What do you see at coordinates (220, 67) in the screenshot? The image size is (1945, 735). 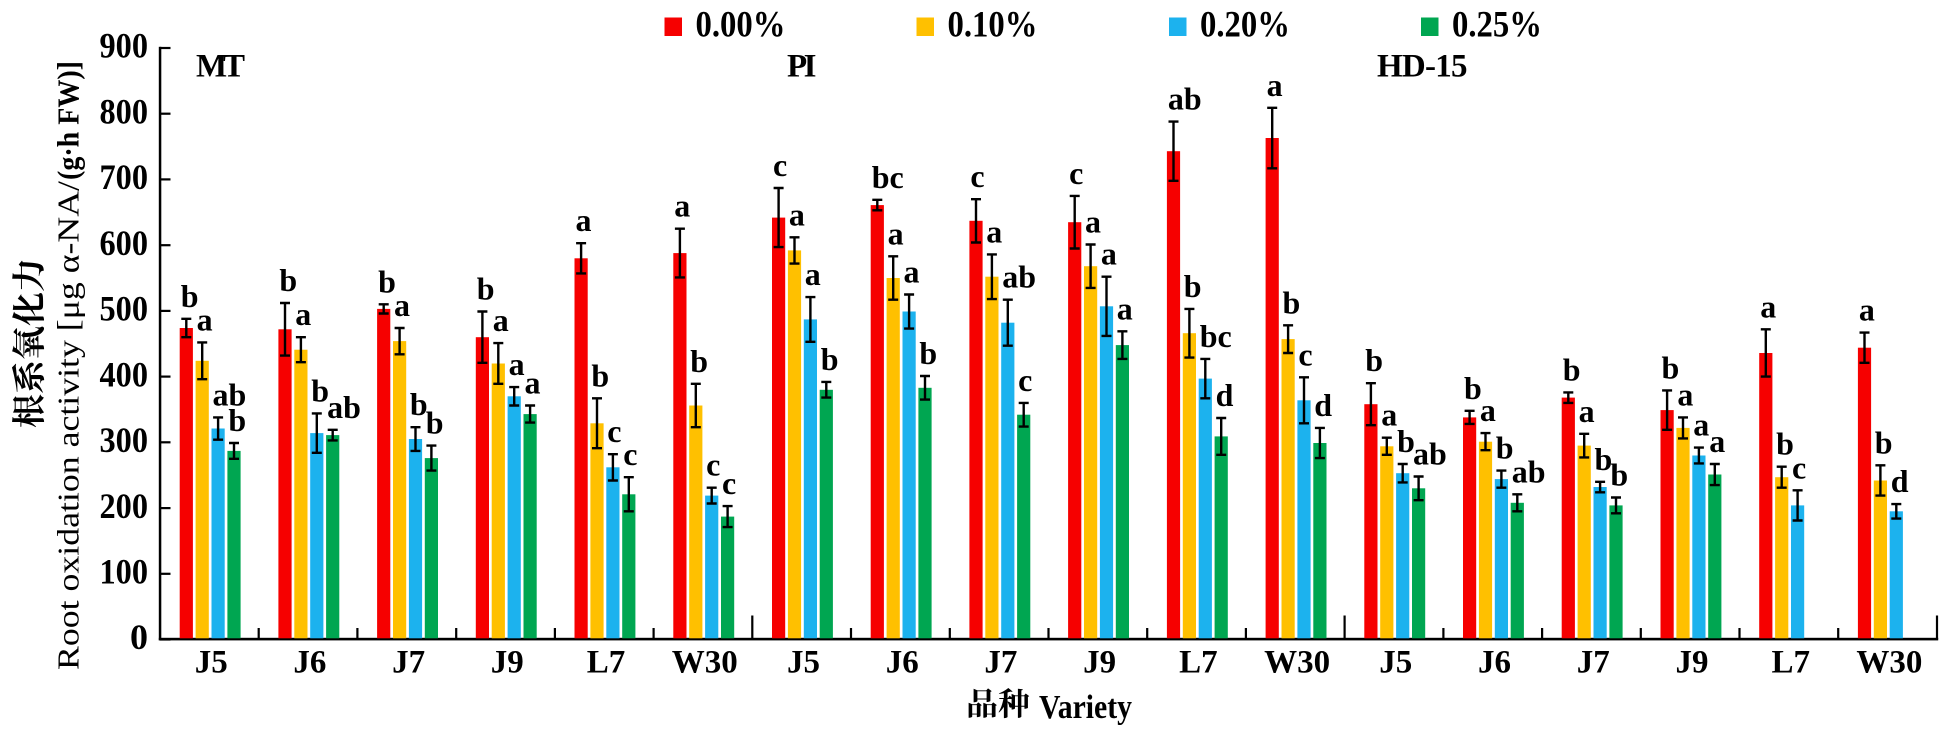 I see `svg-text: MT` at bounding box center [220, 67].